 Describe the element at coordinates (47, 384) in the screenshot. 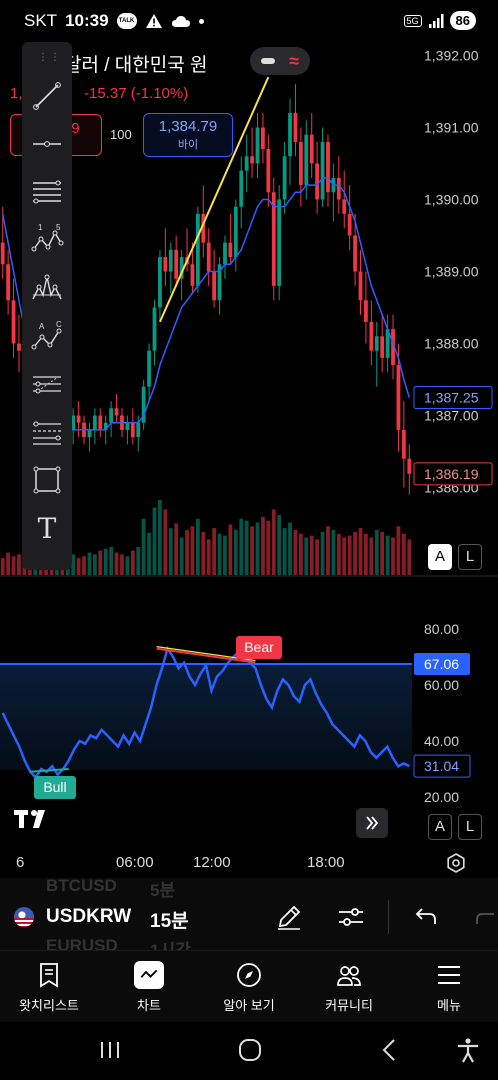

I see `pitchfork-icon` at that location.